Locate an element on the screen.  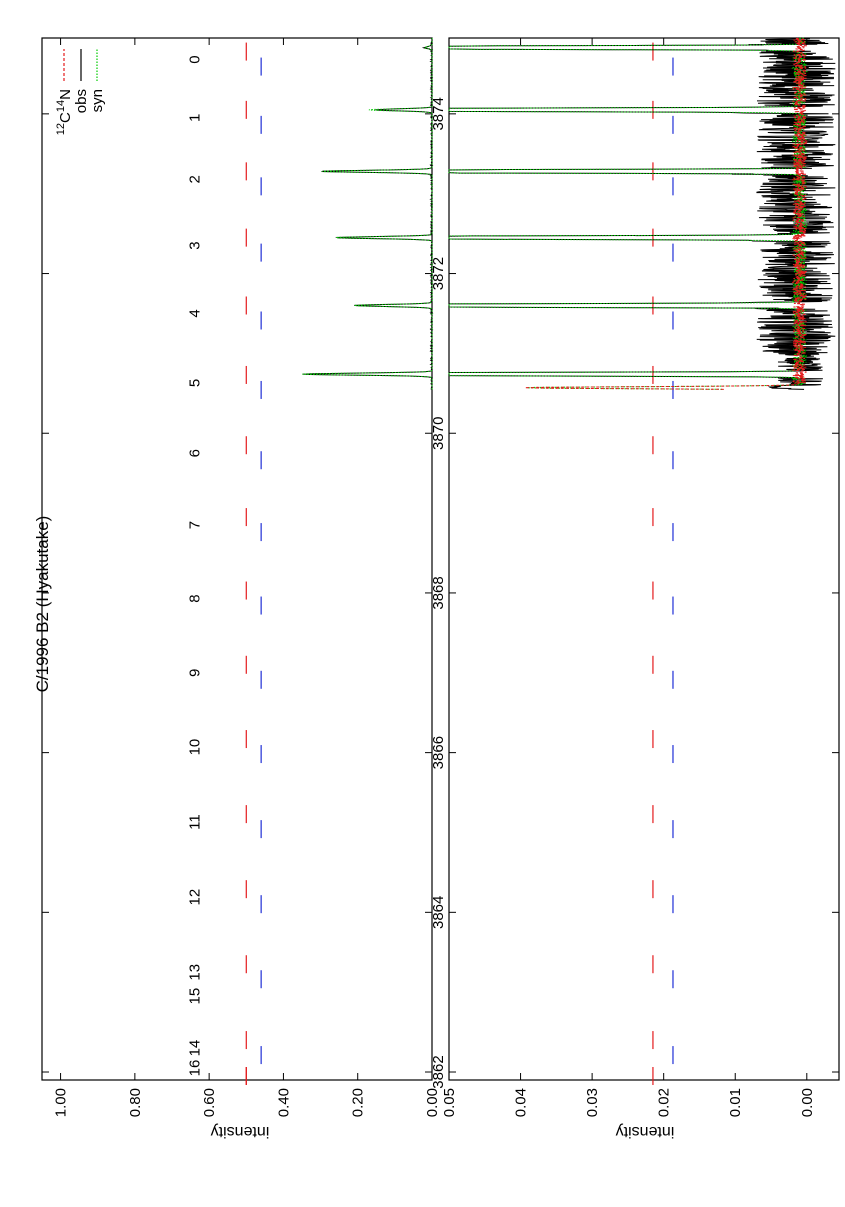
bottom-series is located at coordinates (642, 213).